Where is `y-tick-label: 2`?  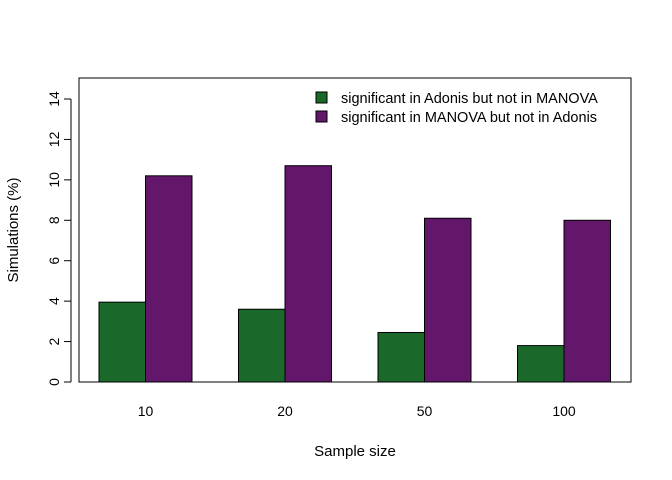 y-tick-label: 2 is located at coordinates (54, 341).